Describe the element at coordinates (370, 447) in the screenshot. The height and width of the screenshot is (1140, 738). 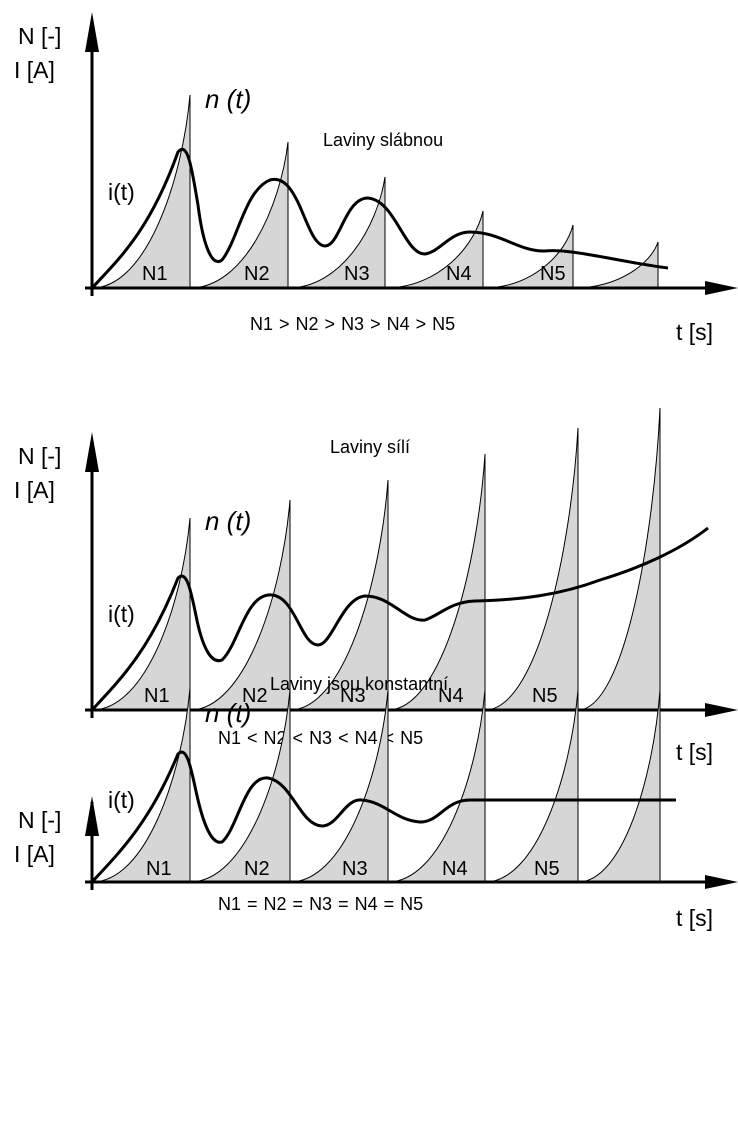
I see `panel-title: Laviny sílí` at that location.